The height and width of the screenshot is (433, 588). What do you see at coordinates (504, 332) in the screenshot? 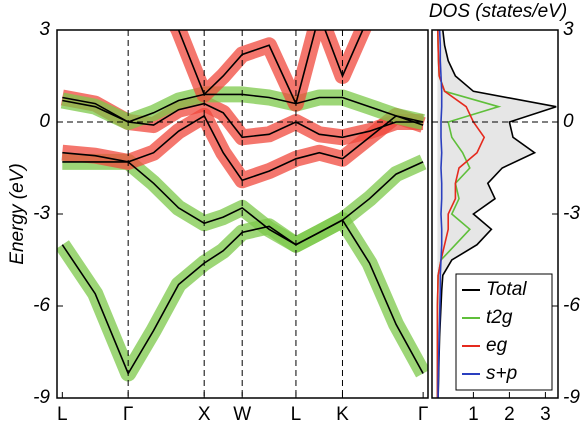
I see `legend-box` at bounding box center [504, 332].